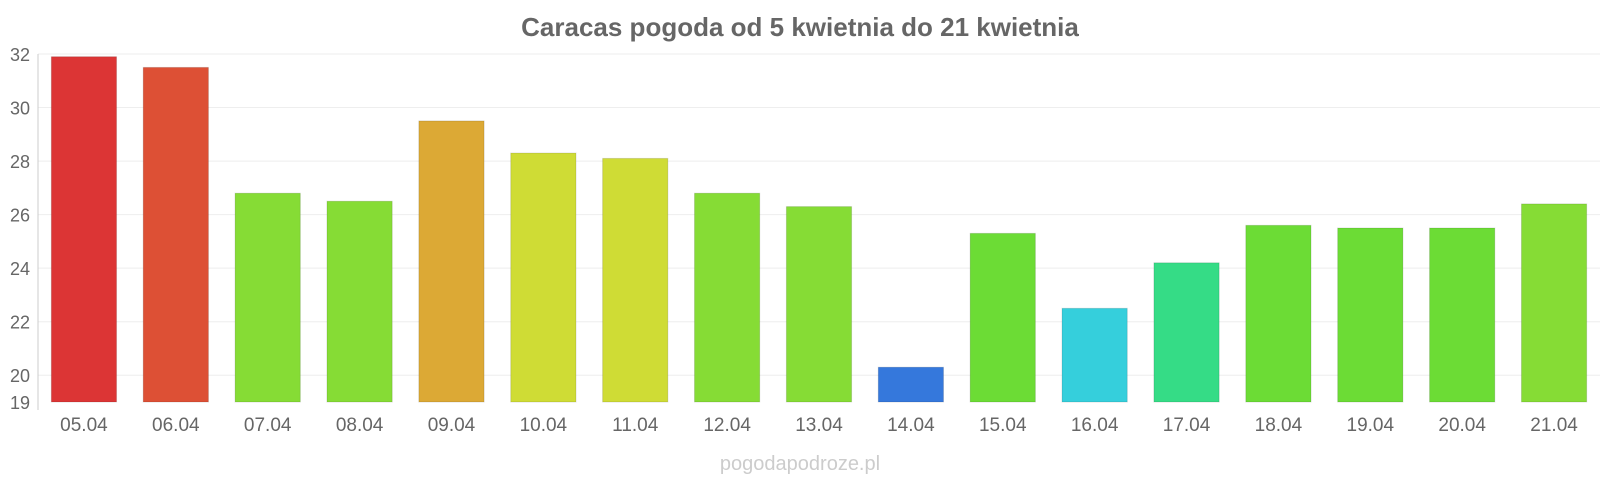  I want to click on bar-15.04, so click(1002, 317).